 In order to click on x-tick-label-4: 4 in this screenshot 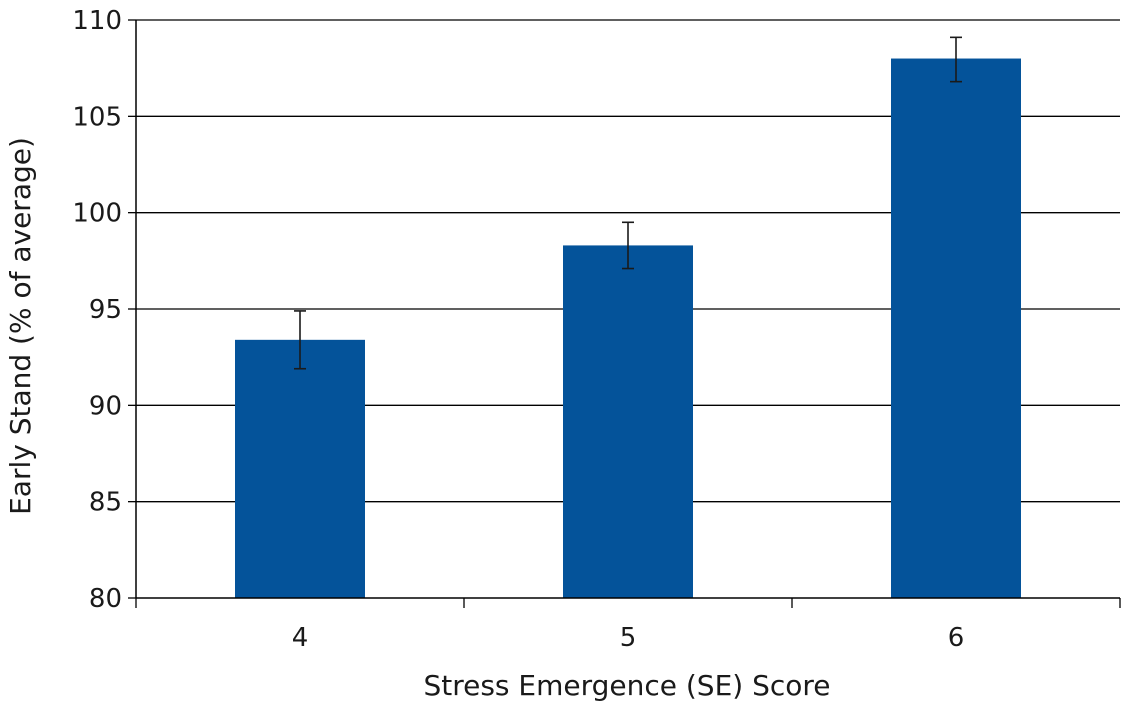, I will do `click(300, 638)`.